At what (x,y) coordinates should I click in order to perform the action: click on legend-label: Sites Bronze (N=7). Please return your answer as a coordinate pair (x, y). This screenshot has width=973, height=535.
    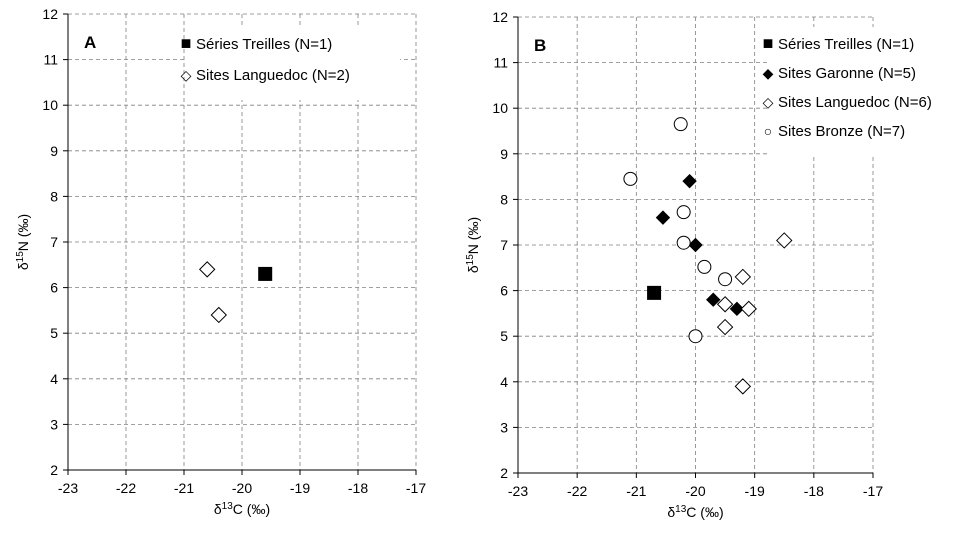
    Looking at the image, I should click on (841, 131).